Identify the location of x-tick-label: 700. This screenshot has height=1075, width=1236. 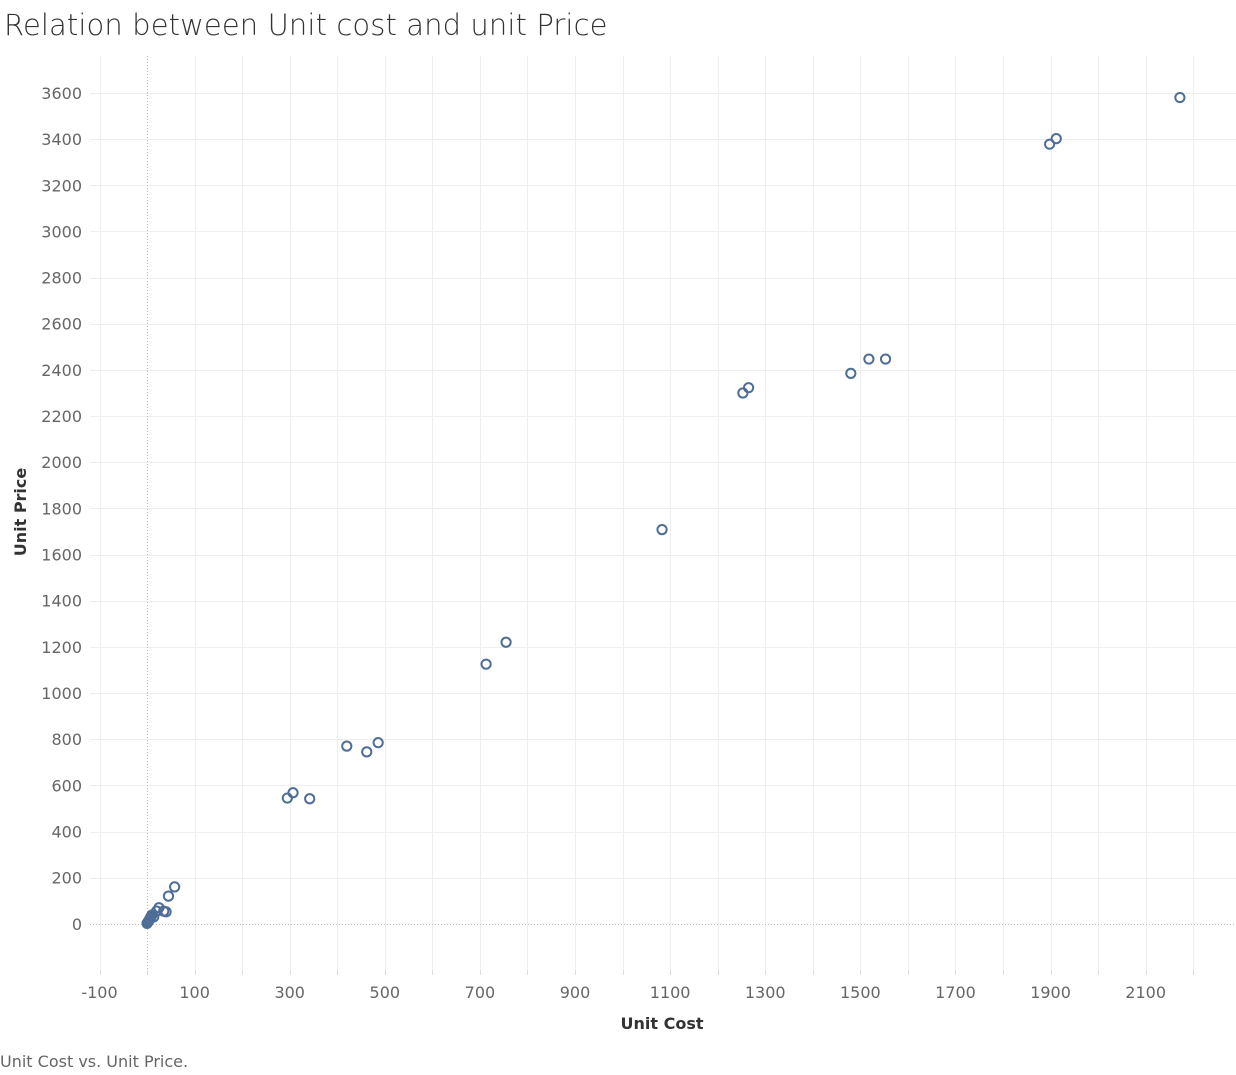
(480, 992).